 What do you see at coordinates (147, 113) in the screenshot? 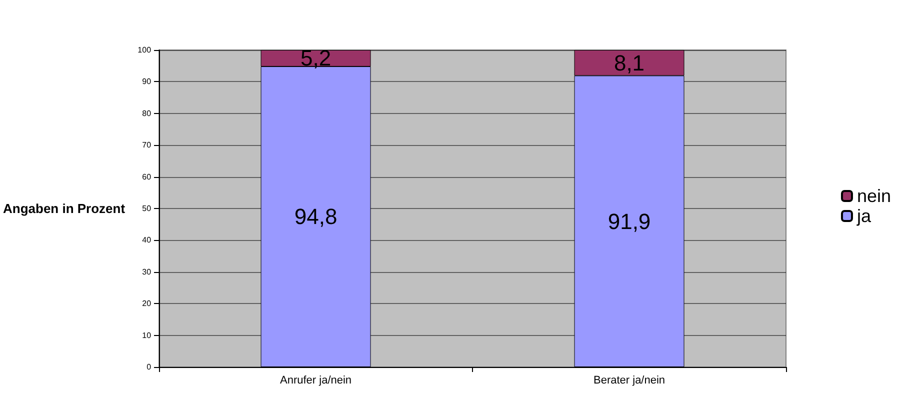
I see `y-tick-label: 80` at bounding box center [147, 113].